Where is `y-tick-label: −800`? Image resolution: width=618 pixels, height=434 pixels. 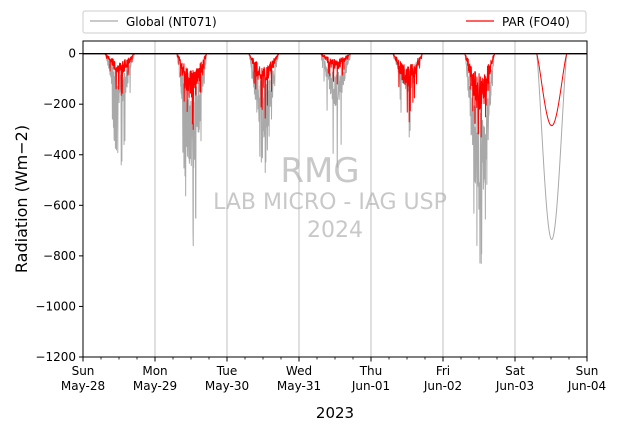 y-tick-label: −800 is located at coordinates (59, 256).